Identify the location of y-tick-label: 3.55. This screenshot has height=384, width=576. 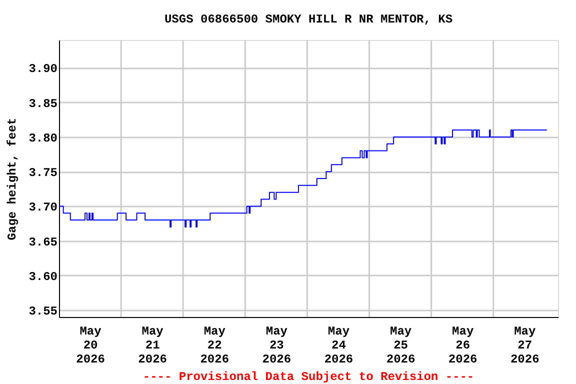
(43, 311).